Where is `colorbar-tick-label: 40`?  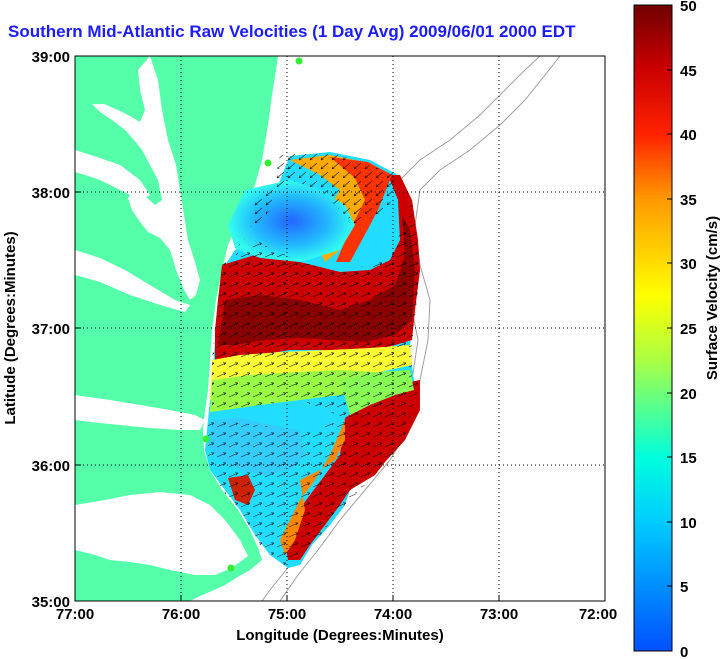
colorbar-tick-label: 40 is located at coordinates (688, 135).